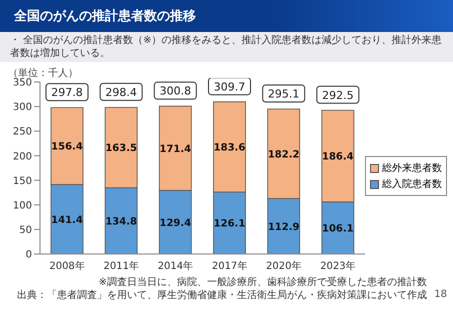 The width and height of the screenshot is (453, 320). Describe the element at coordinates (230, 224) in the screenshot. I see `data-label: 126.1` at that location.